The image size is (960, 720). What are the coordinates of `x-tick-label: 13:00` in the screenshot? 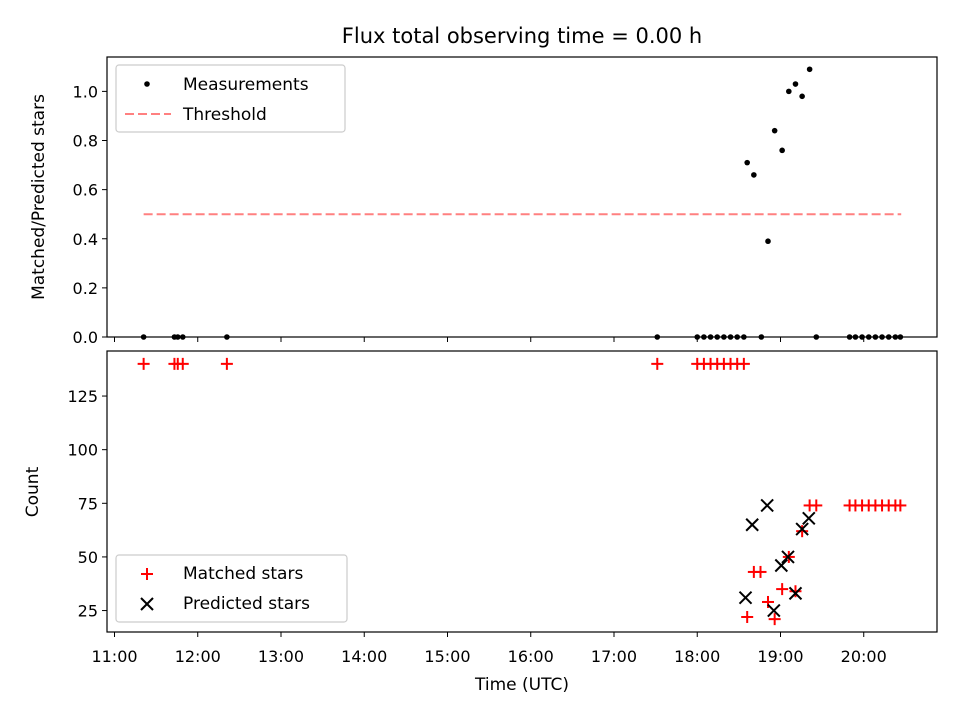 It's located at (281, 656).